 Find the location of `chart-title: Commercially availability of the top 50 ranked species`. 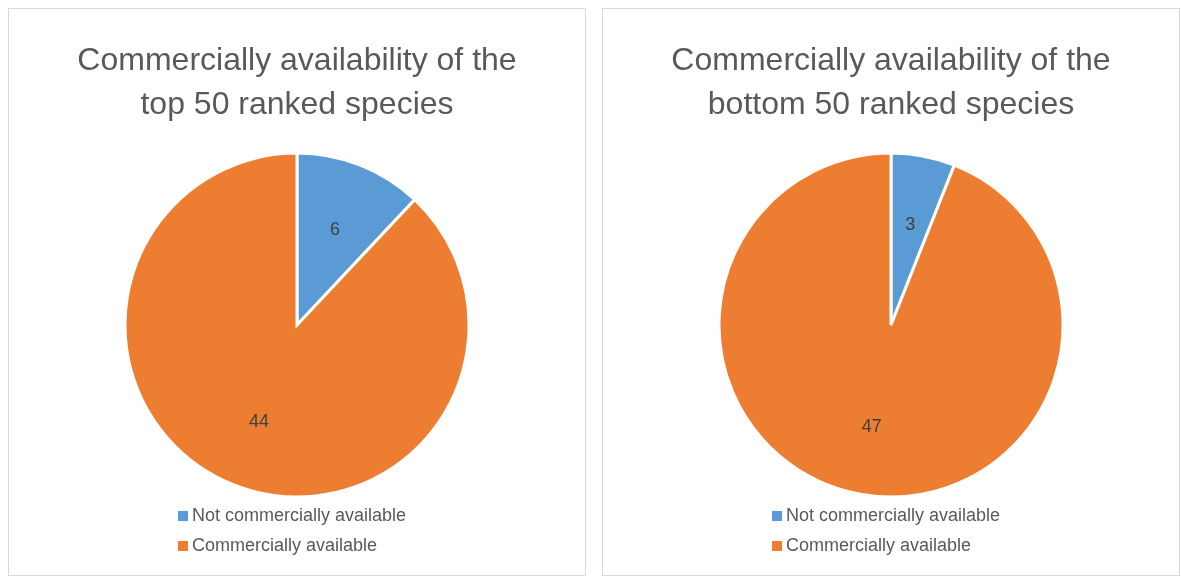

chart-title: Commercially availability of the top 50 ranked species is located at coordinates (297, 81).